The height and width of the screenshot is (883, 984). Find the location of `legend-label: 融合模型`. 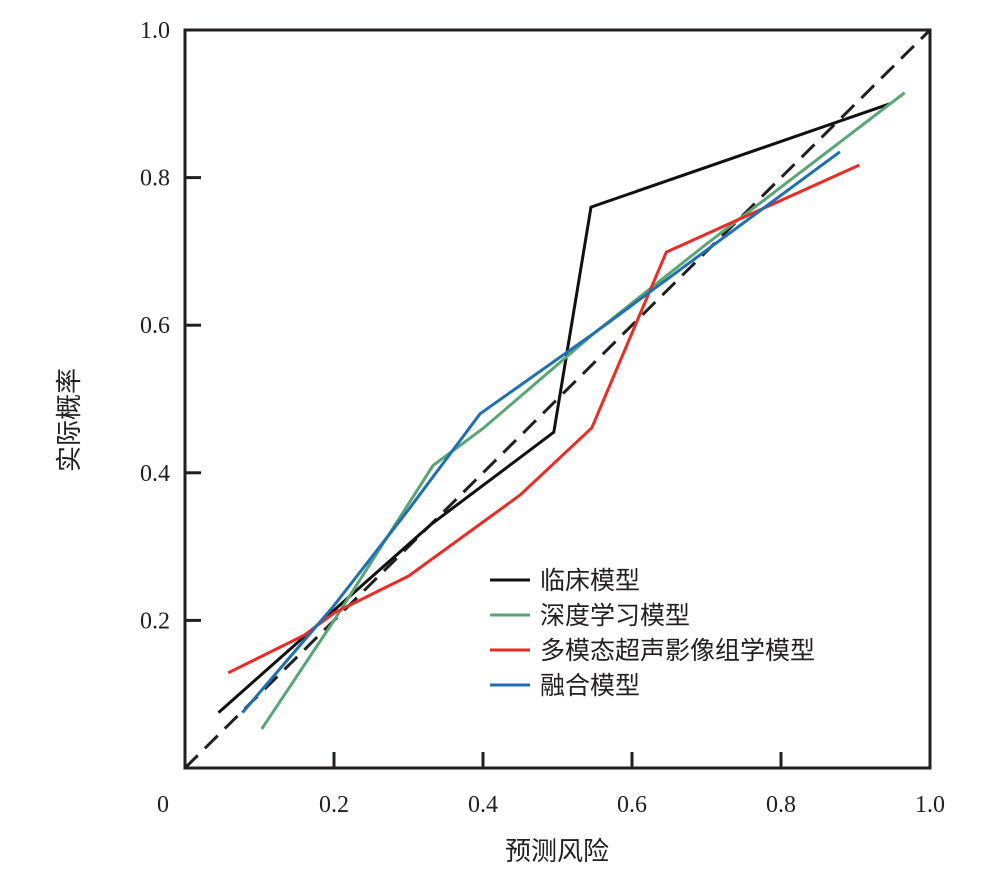

legend-label: 融合模型 is located at coordinates (590, 685).